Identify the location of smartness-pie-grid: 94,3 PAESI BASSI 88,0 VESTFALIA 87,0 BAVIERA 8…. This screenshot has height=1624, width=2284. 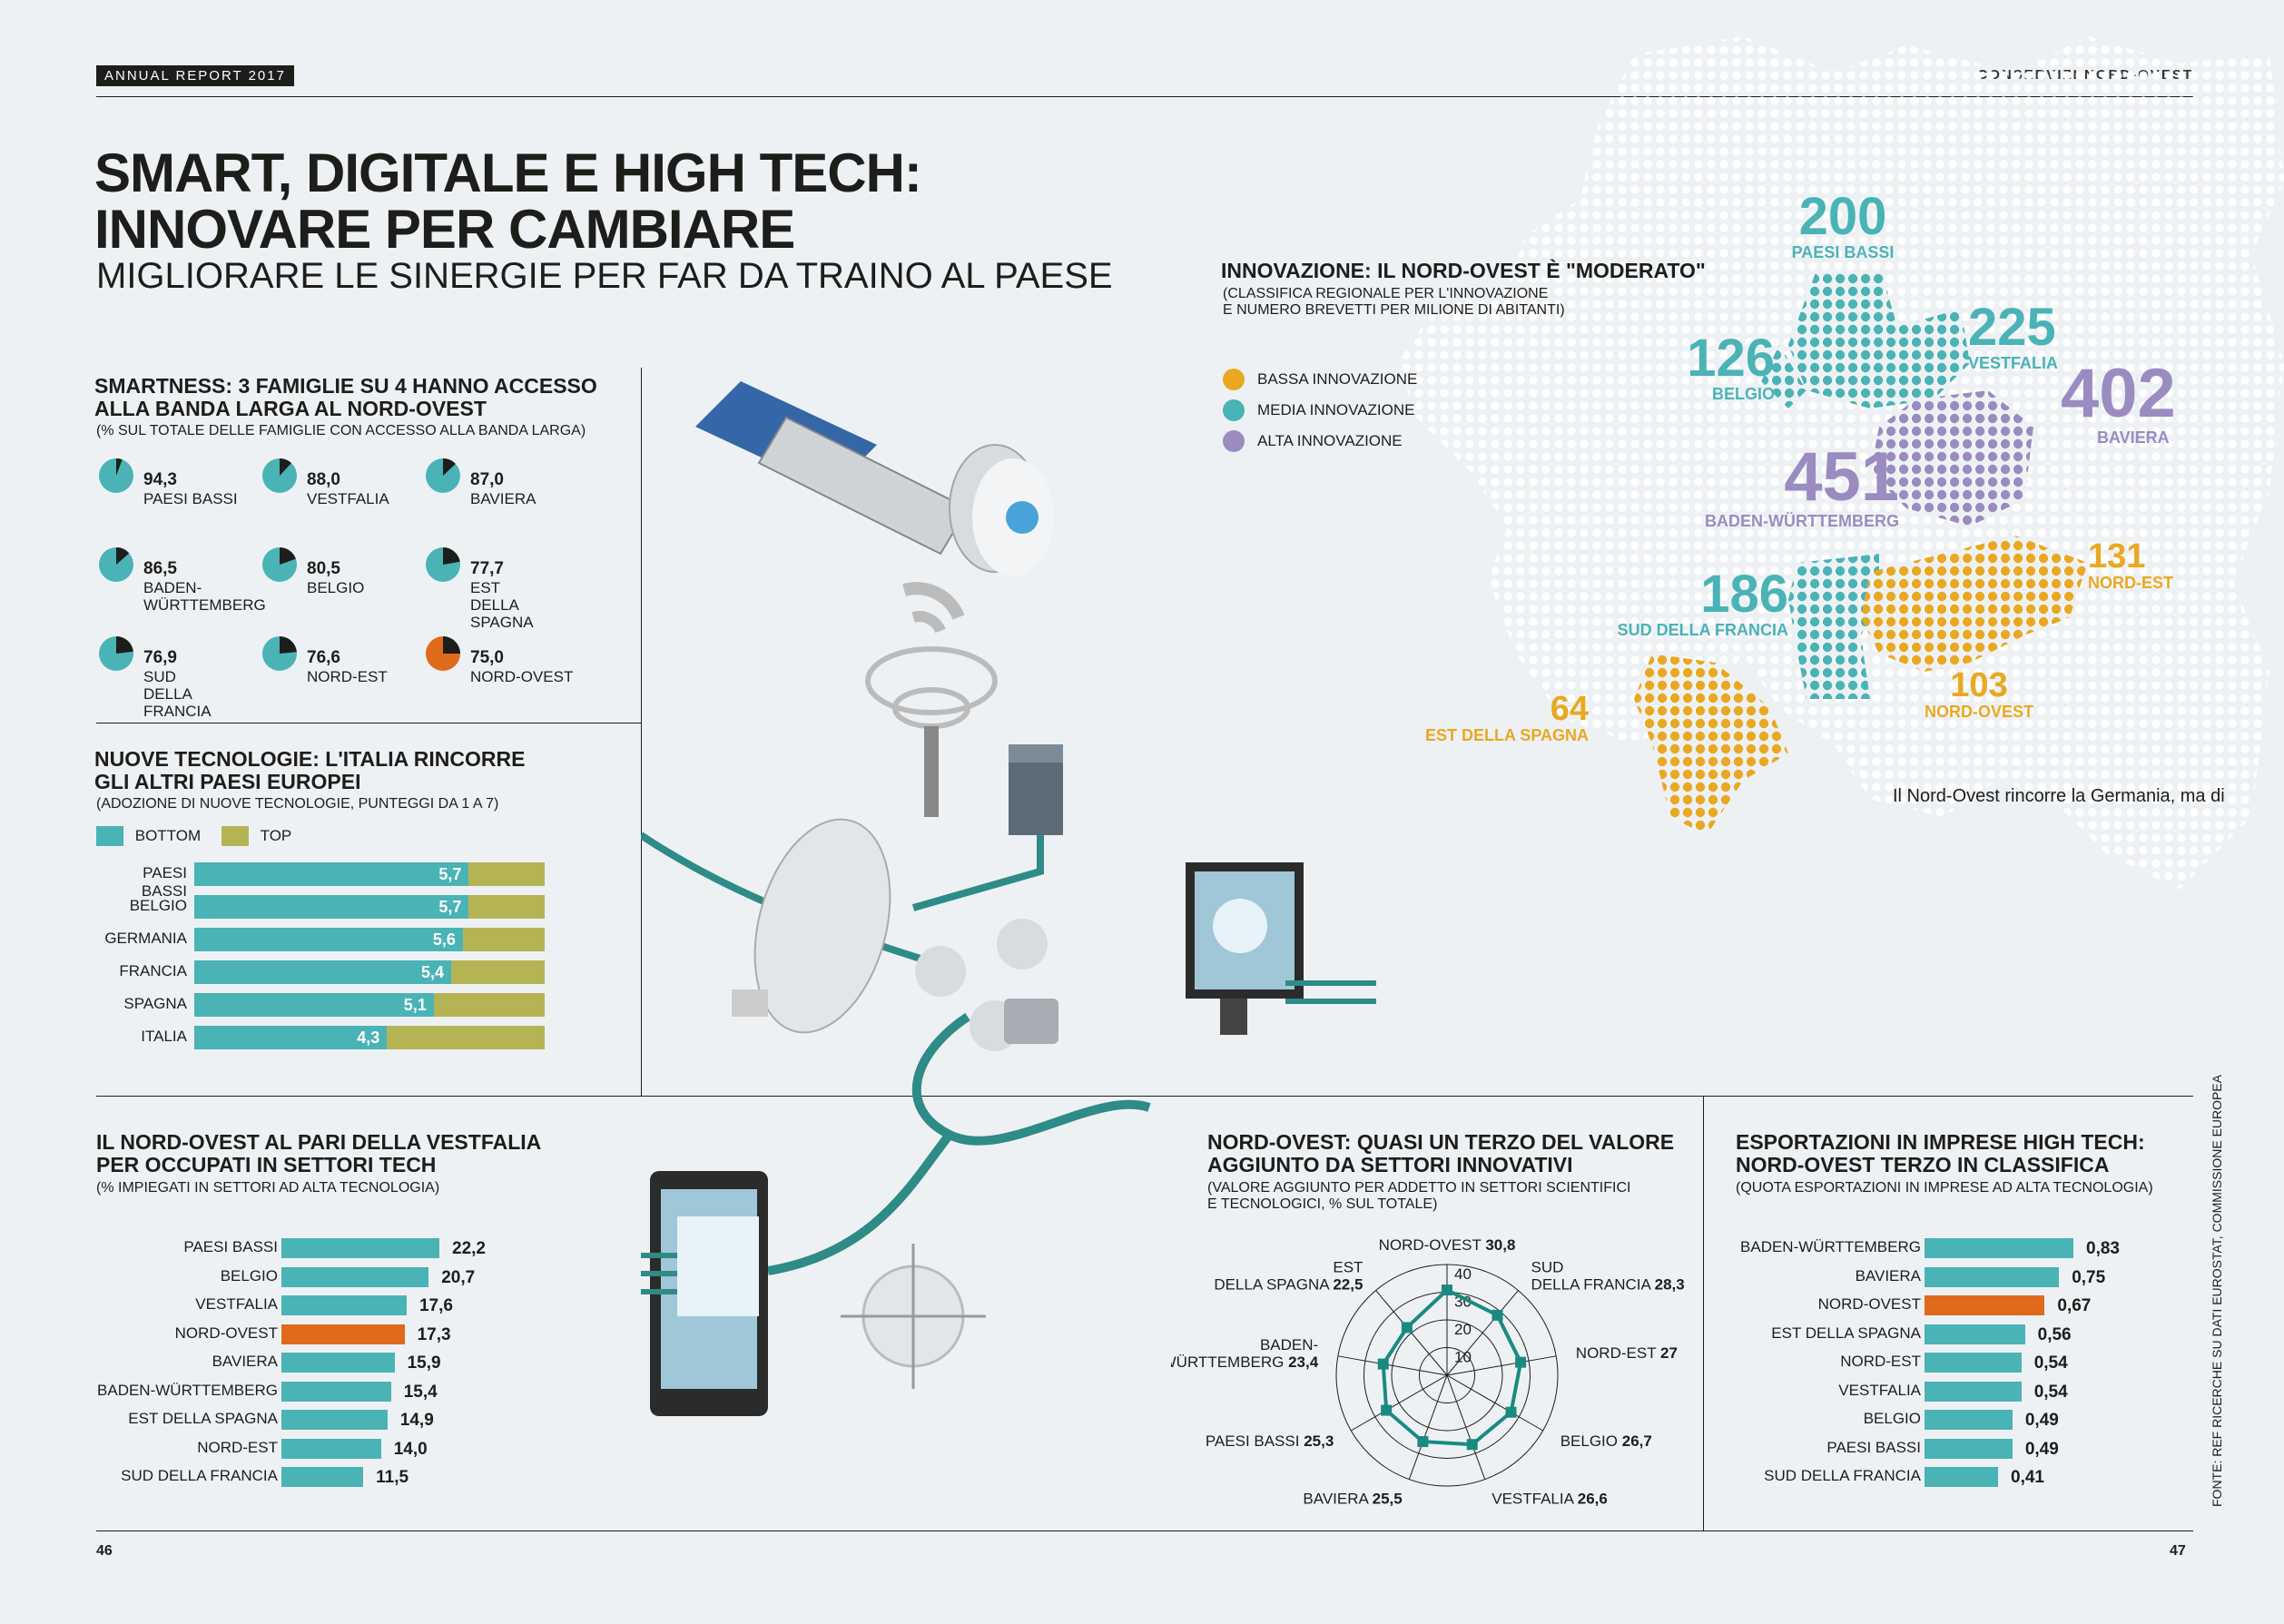
(352, 589).